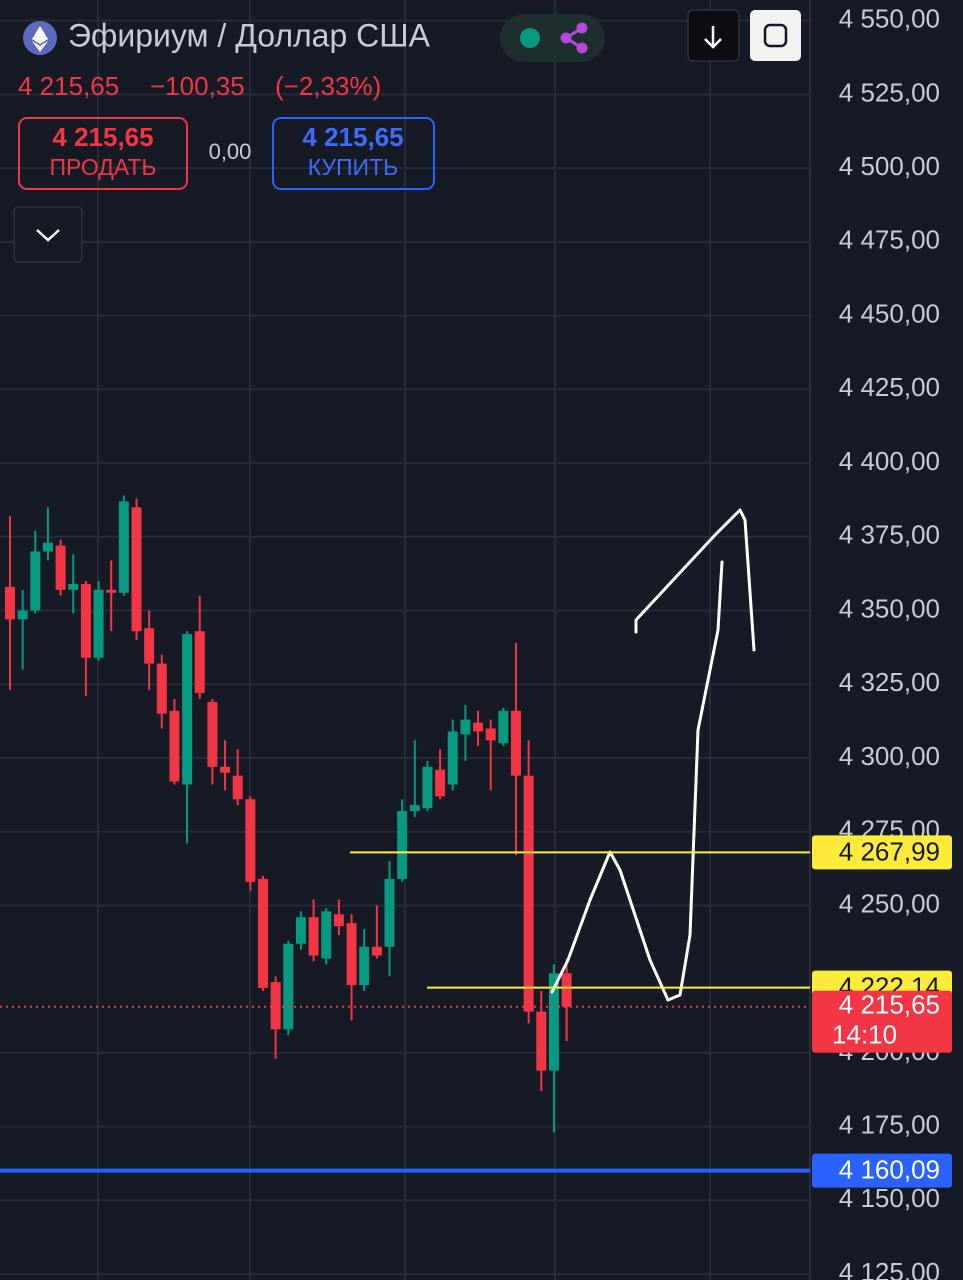  Describe the element at coordinates (352, 137) in the screenshot. I see `buy-price: 4 215,65` at that location.